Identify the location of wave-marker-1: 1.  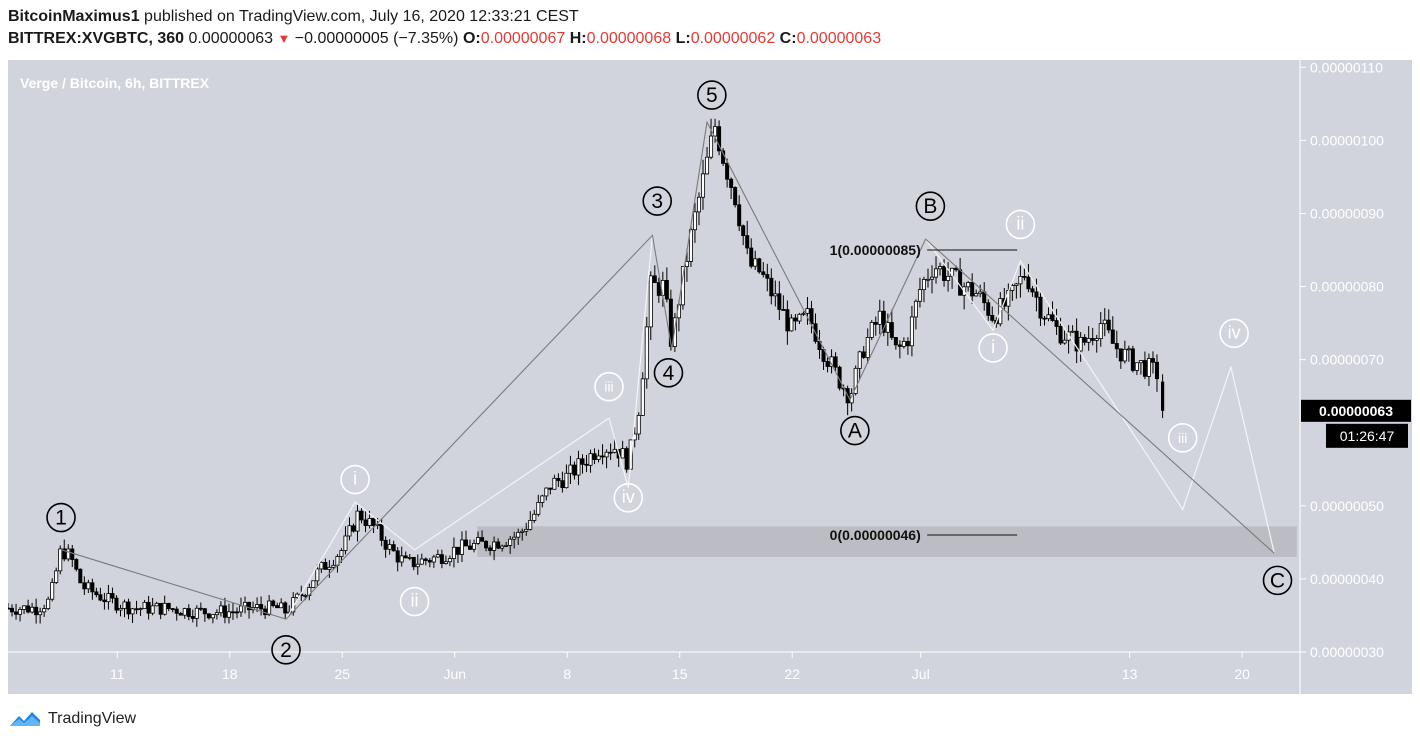
(61, 517).